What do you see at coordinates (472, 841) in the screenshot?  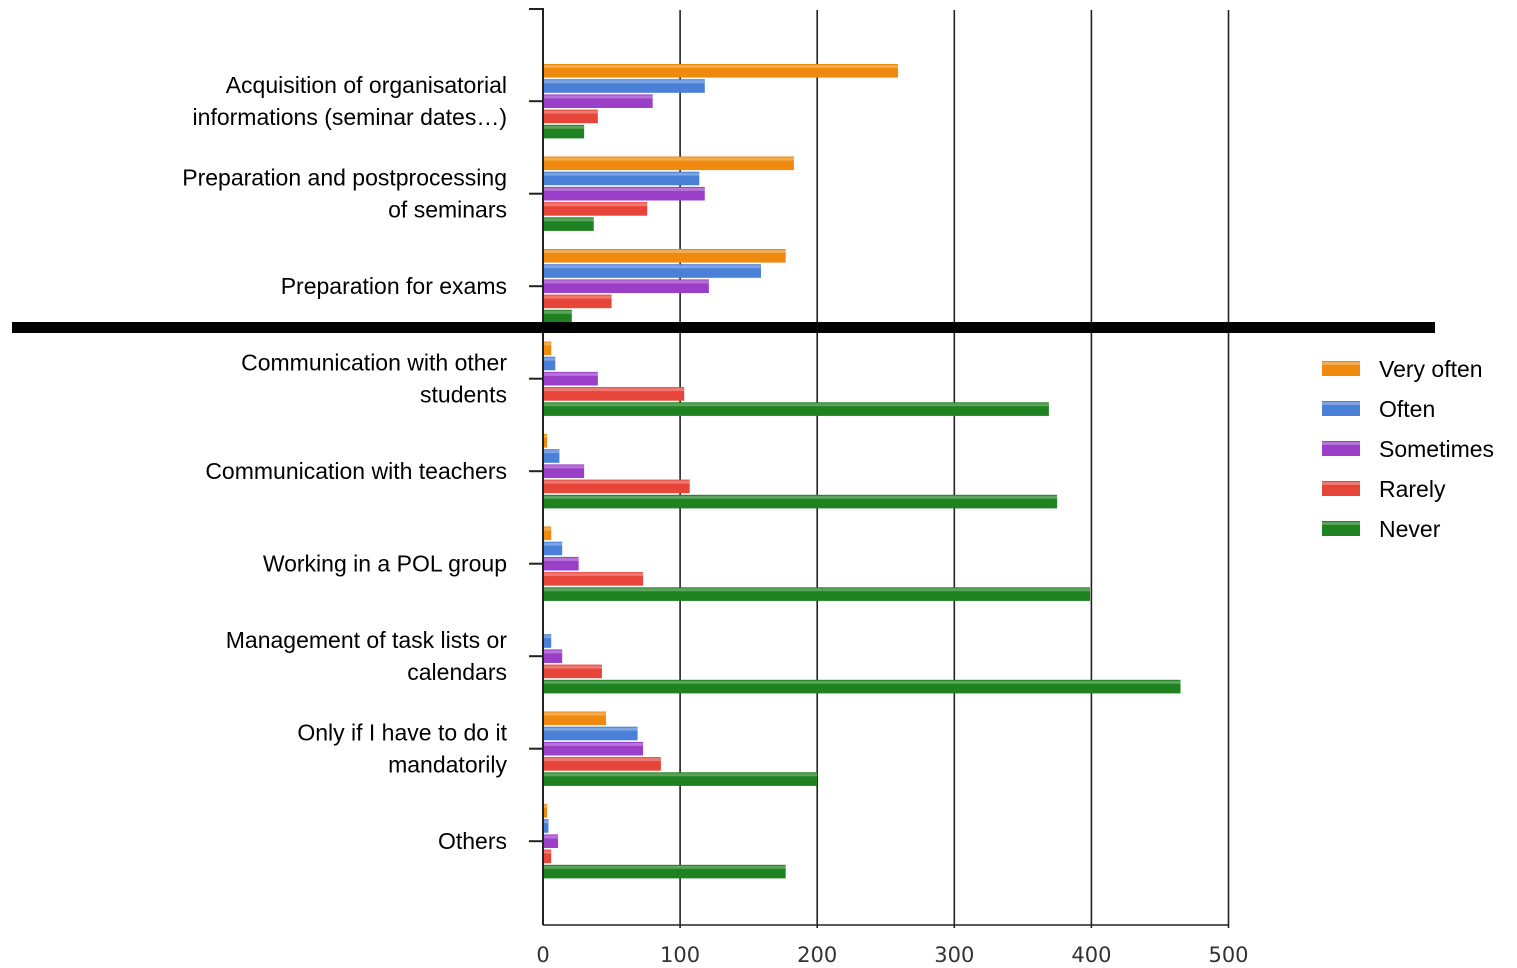 I see `category-label: Others` at bounding box center [472, 841].